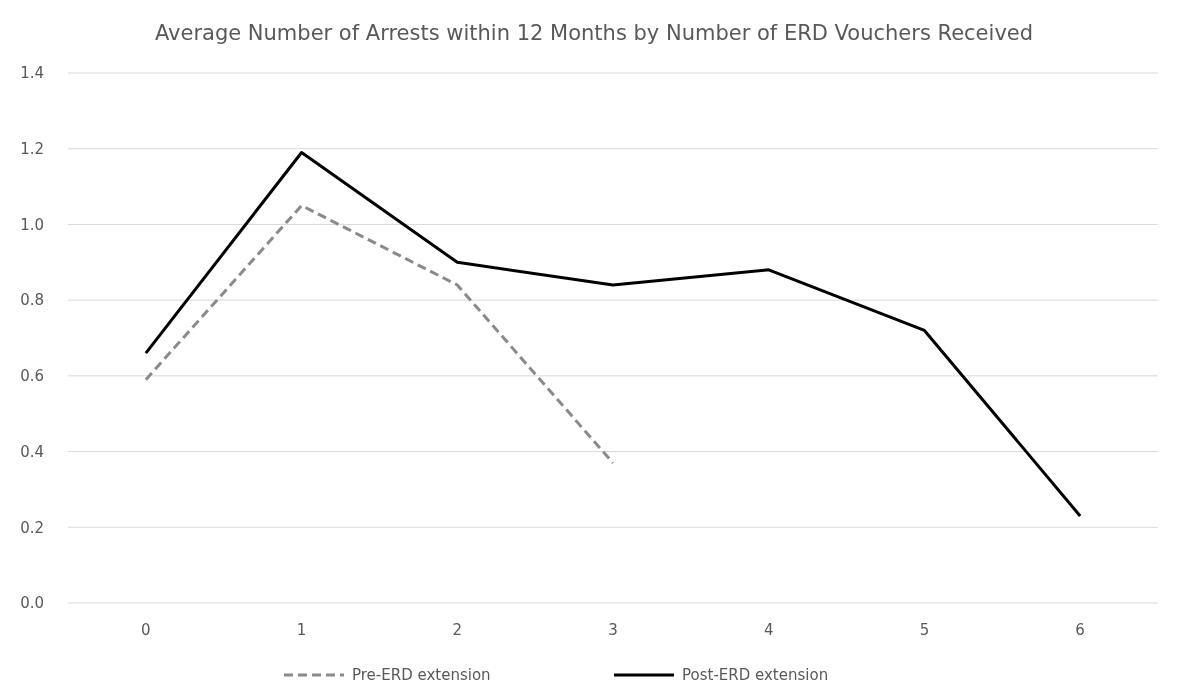  Describe the element at coordinates (457, 630) in the screenshot. I see `x-tick-label: 2` at that location.